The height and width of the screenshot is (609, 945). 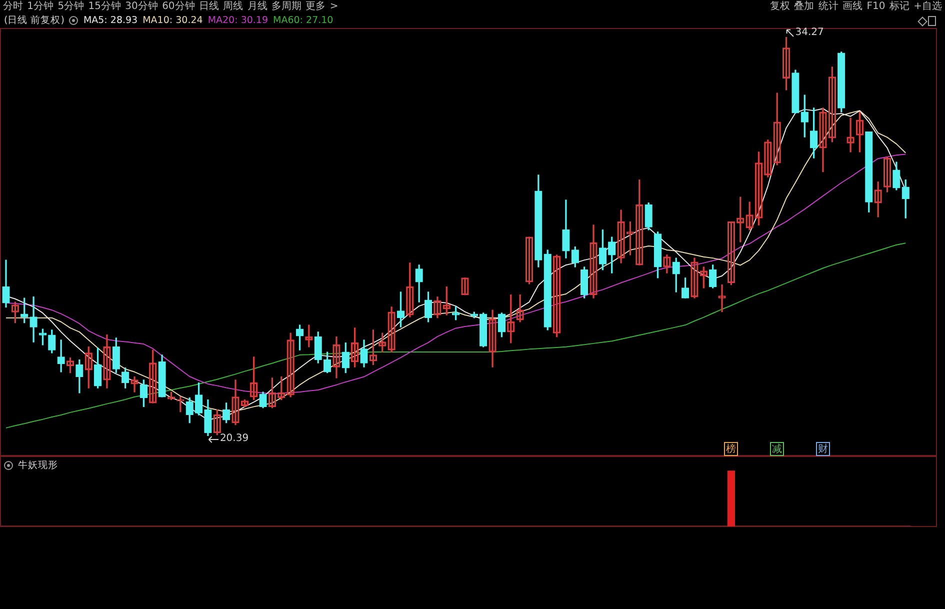 What do you see at coordinates (110, 20) in the screenshot?
I see `text: MA5: 28.93` at bounding box center [110, 20].